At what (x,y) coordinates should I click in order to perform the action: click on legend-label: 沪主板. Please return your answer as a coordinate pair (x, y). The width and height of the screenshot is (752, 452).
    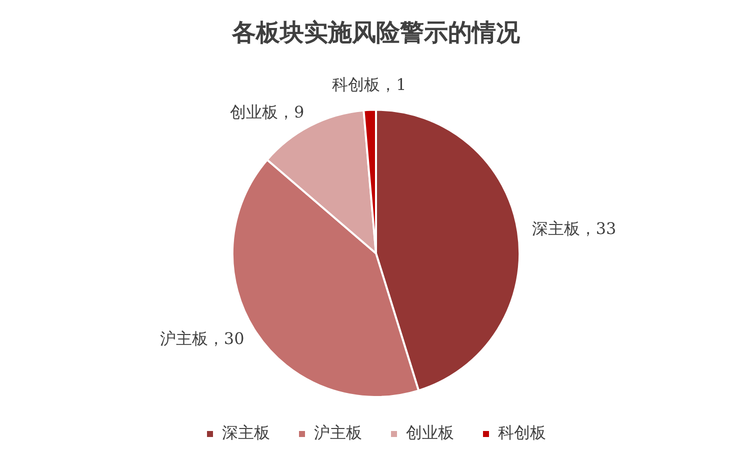
    Looking at the image, I should click on (338, 432).